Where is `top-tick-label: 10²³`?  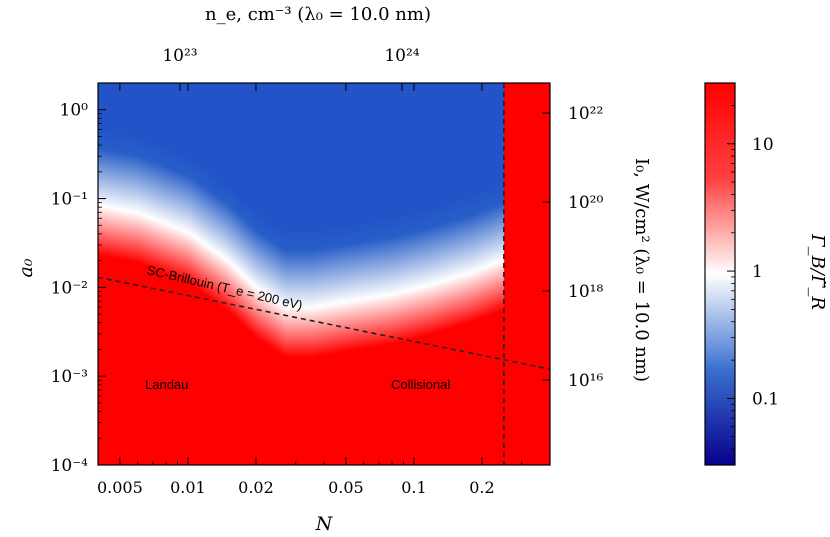
top-tick-label: 10²³ is located at coordinates (179, 56).